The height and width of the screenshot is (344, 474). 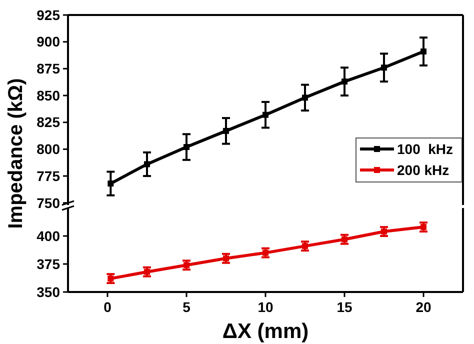 I want to click on y-tick-label: 925, so click(x=48, y=14).